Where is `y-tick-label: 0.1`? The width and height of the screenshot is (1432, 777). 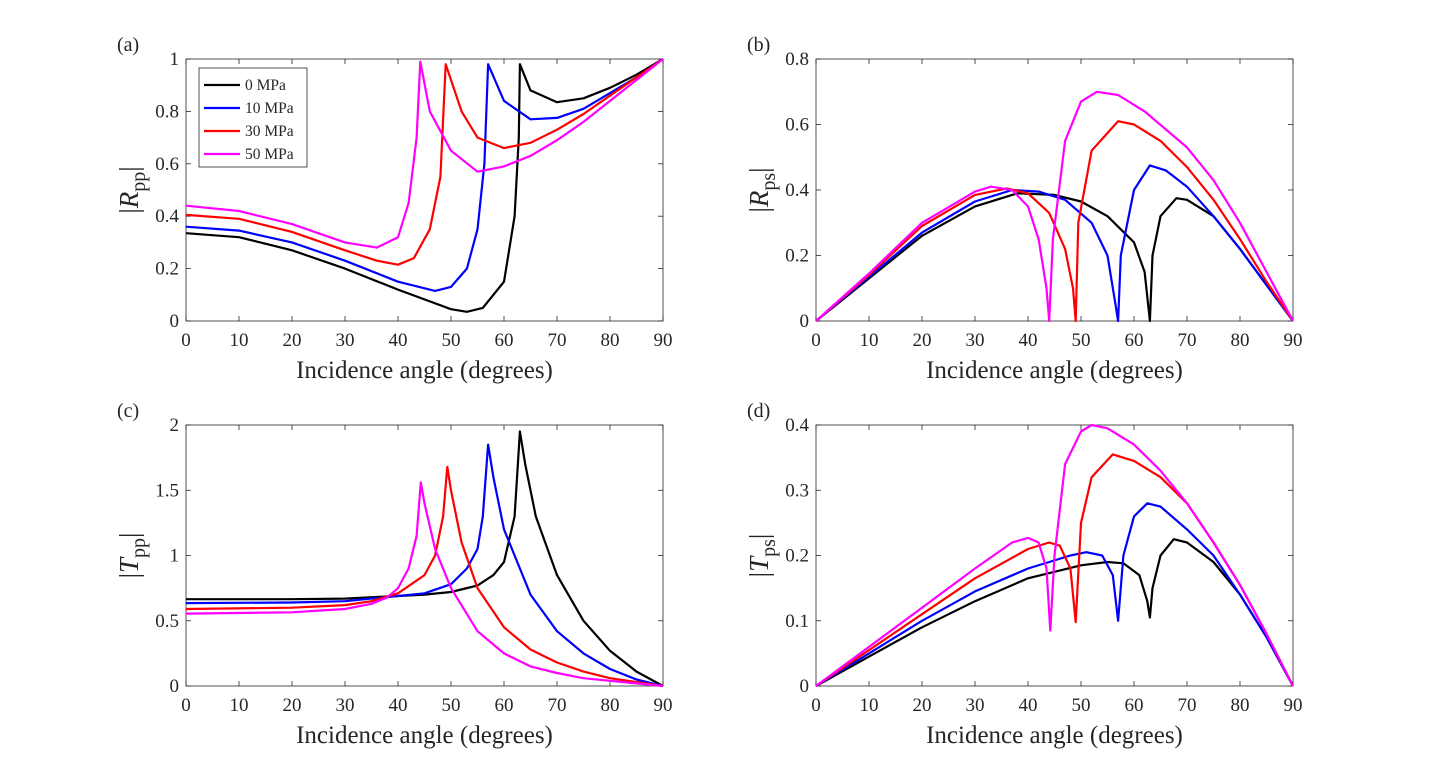
y-tick-label: 0.1 is located at coordinates (797, 621).